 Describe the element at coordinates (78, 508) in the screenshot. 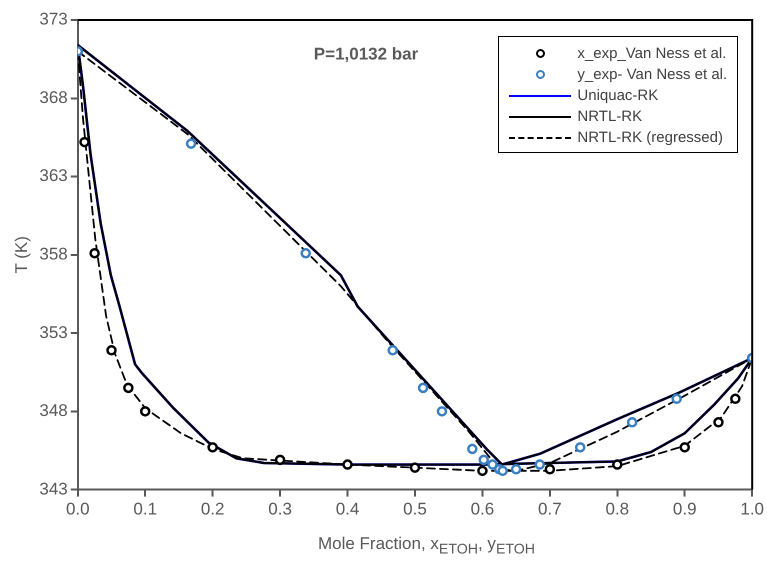

I see `x-tick-label: 0.0` at that location.